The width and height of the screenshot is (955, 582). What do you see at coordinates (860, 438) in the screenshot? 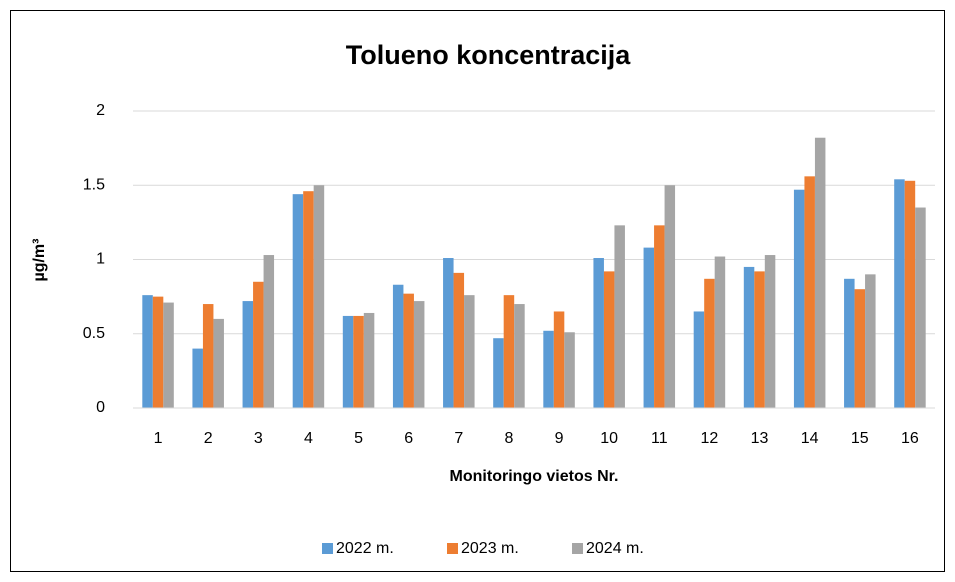
I see `x-tick-label: 15` at bounding box center [860, 438].